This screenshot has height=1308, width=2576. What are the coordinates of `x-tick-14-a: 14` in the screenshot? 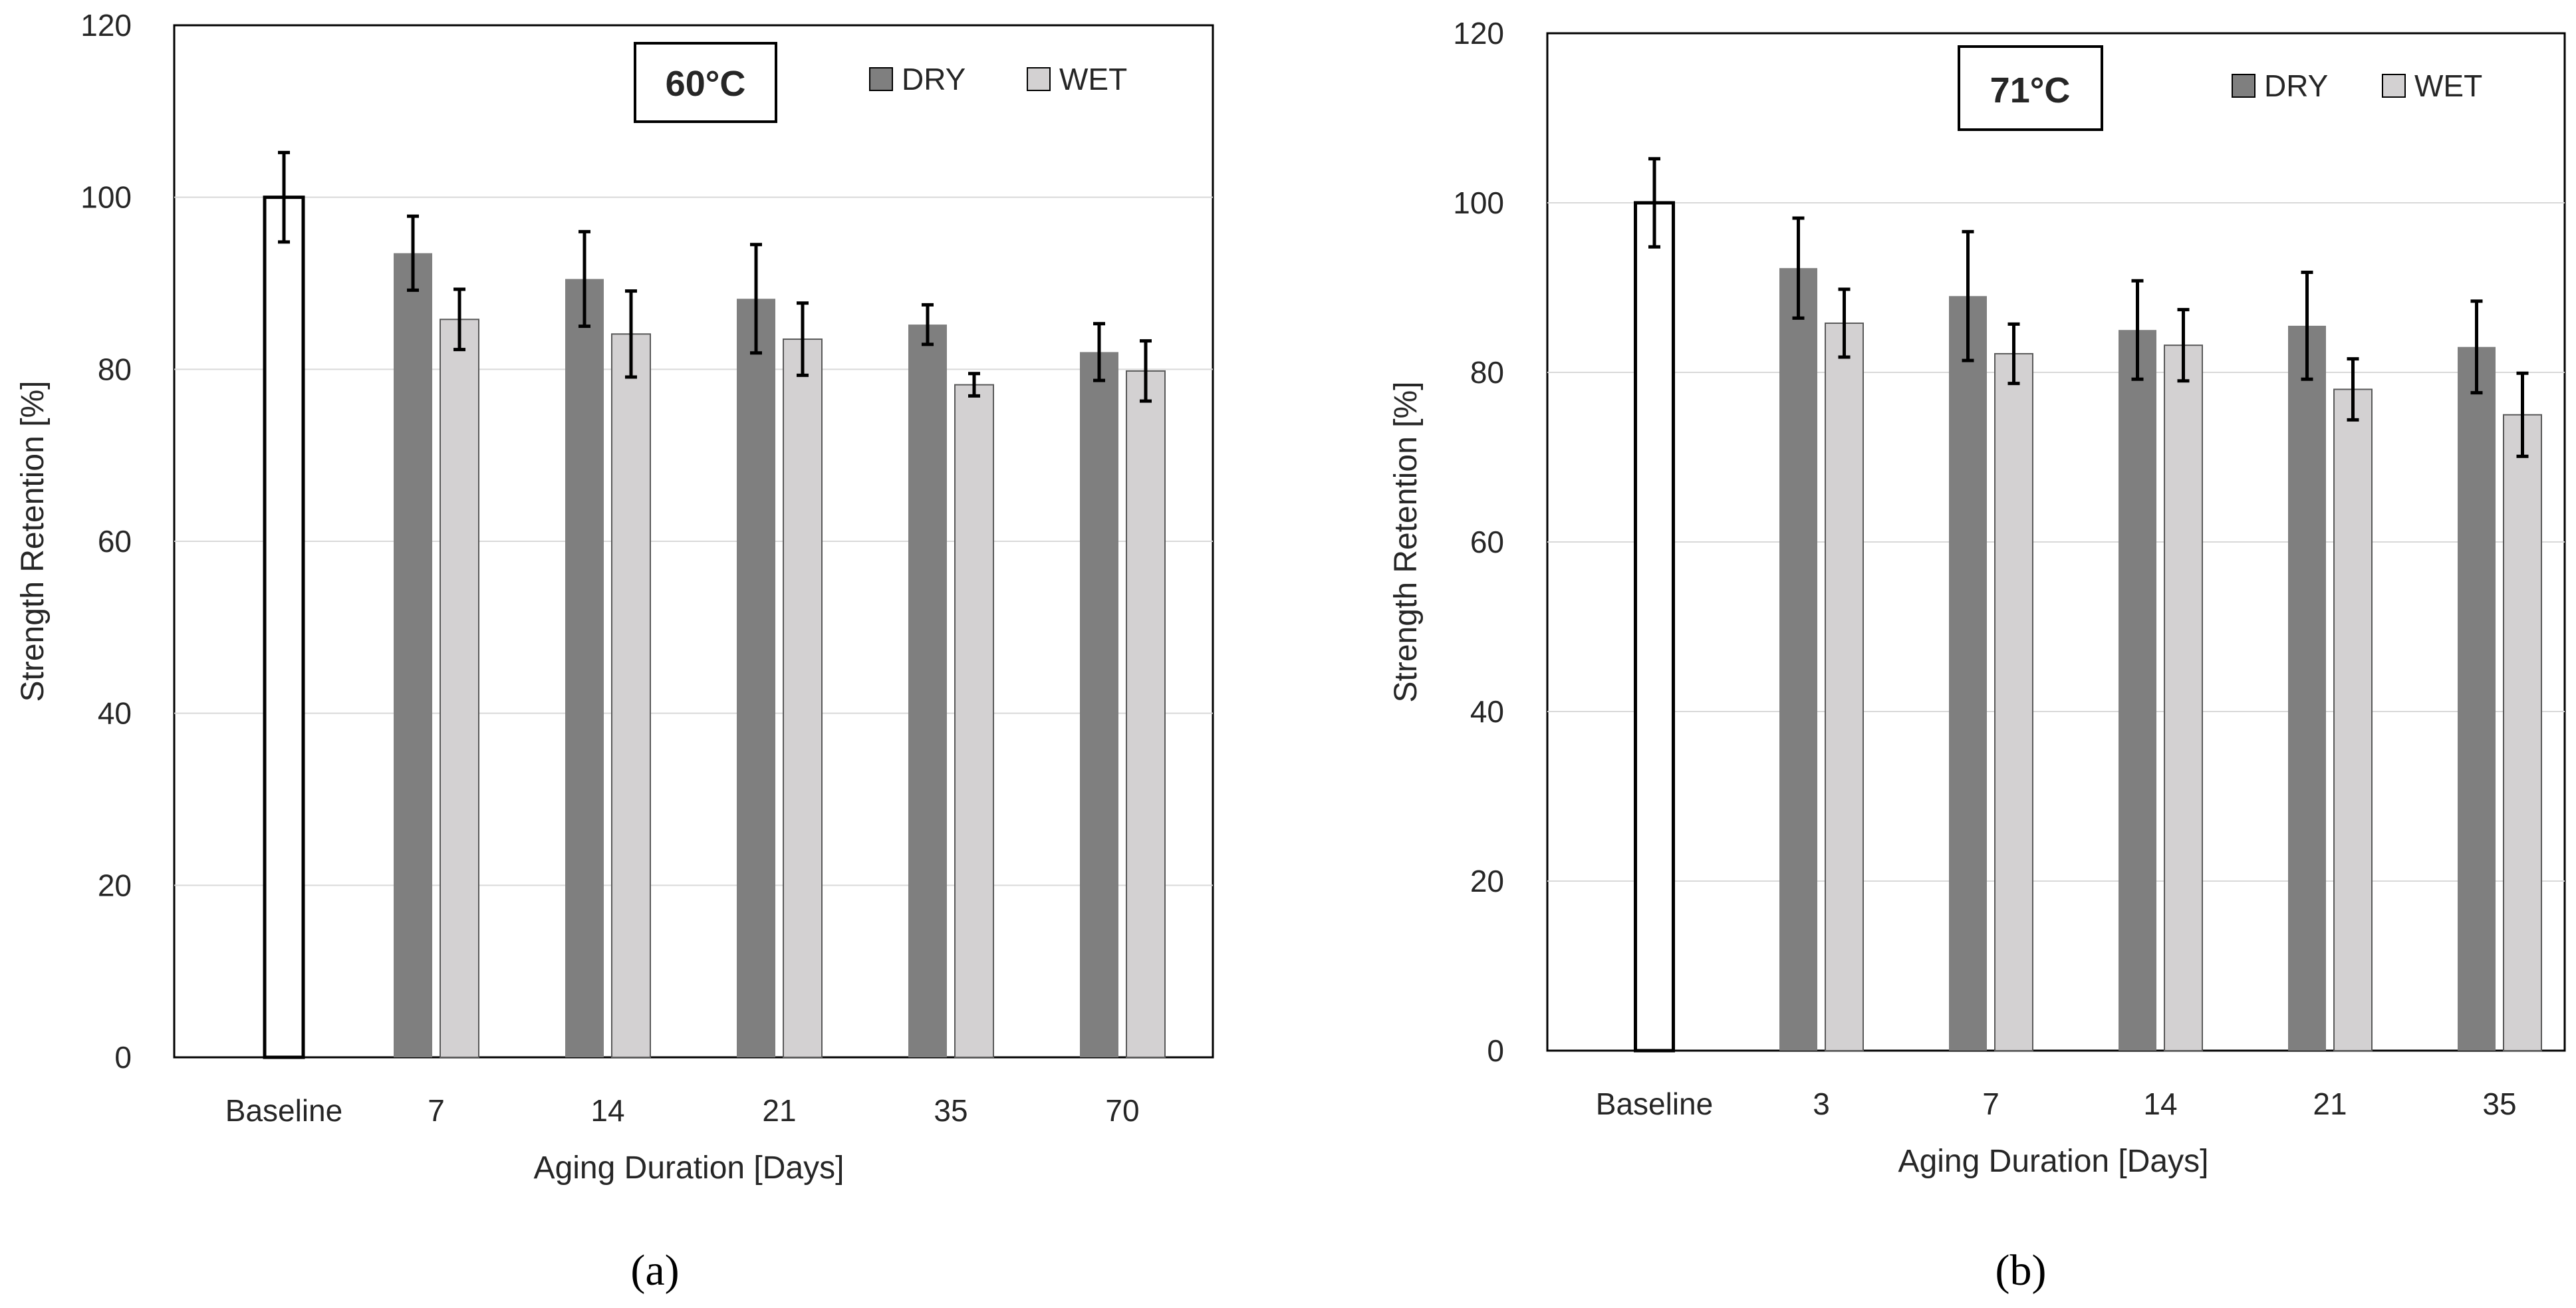 It's located at (607, 1110).